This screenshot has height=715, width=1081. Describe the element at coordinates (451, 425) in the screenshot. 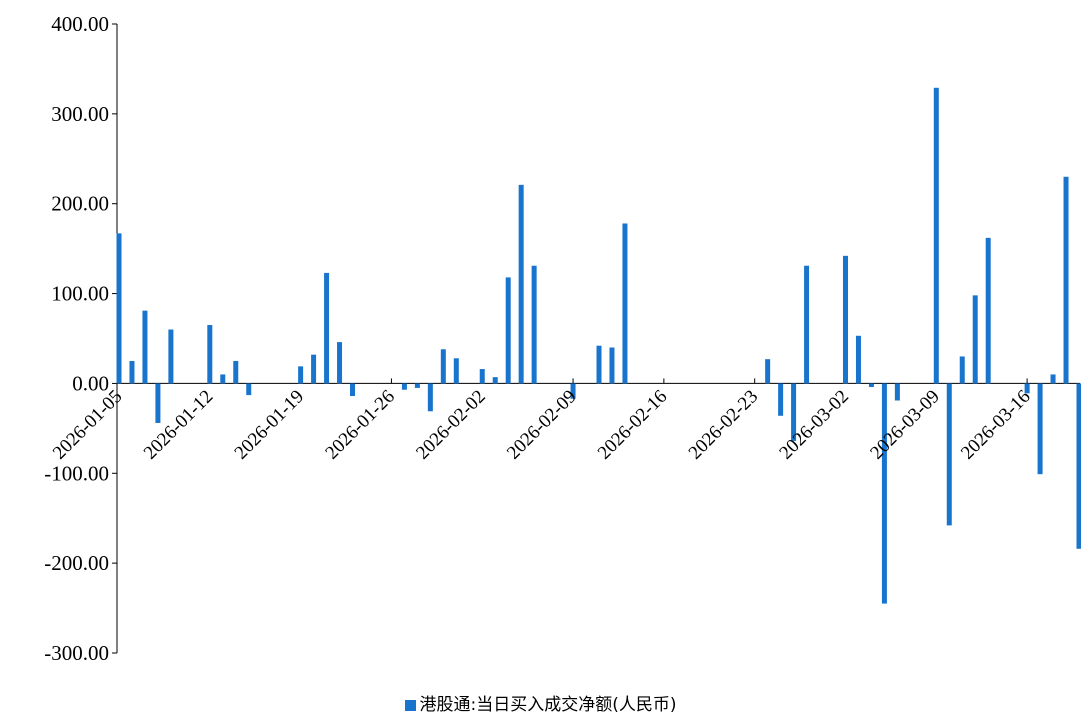

I see `x-tick-label: 2026-02-02` at that location.